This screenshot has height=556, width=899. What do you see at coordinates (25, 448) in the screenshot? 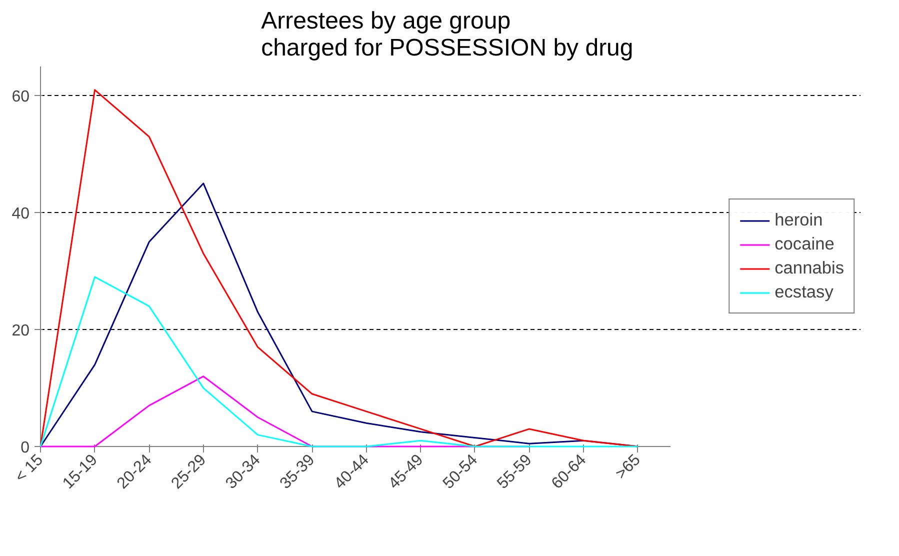
I see `y-tick-label: 0` at bounding box center [25, 448].